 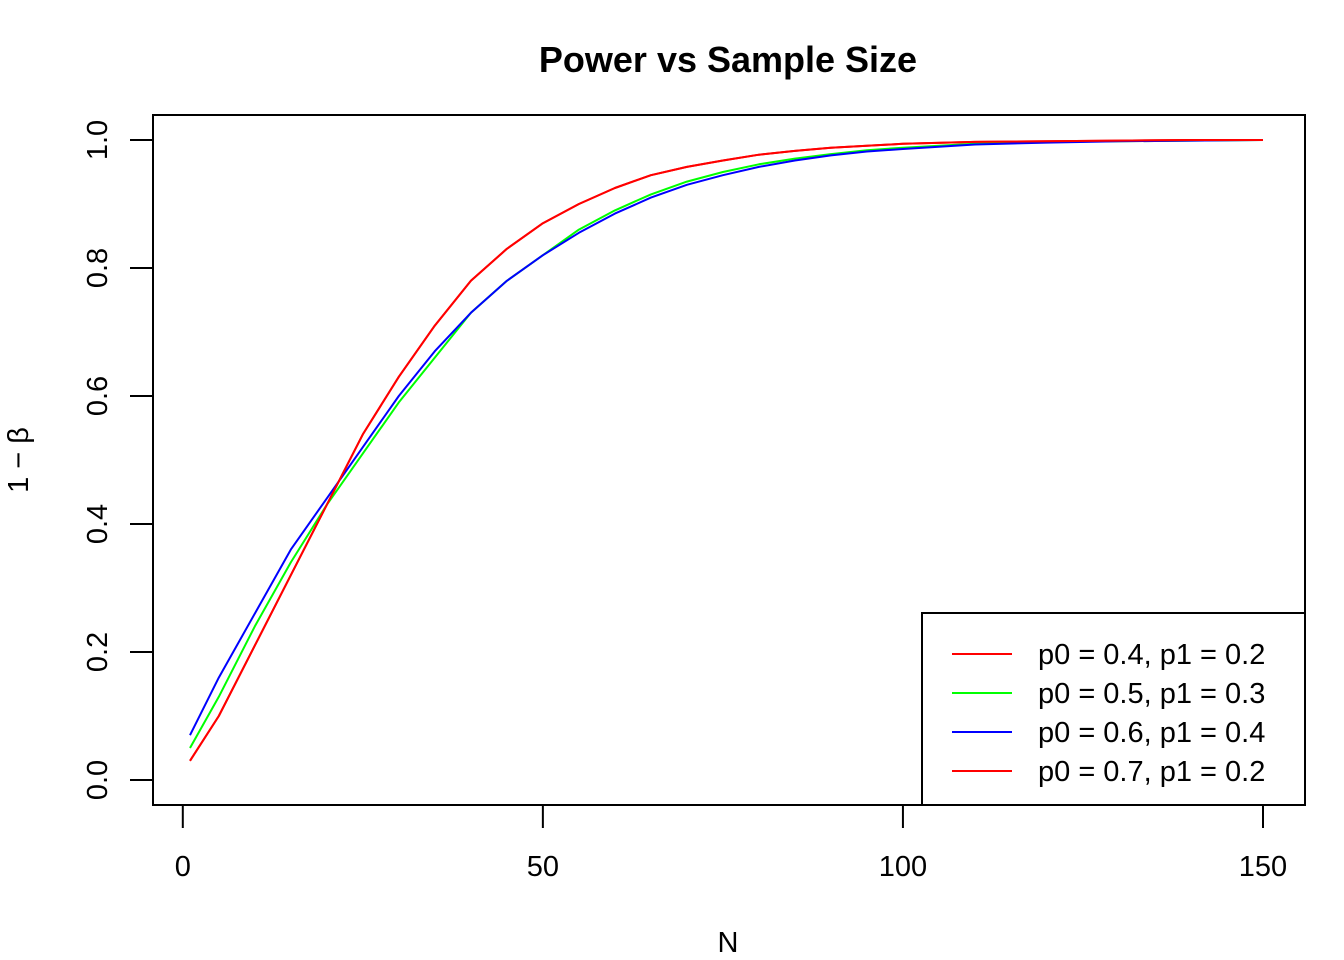 I want to click on x-axis-label: N, so click(x=728, y=943).